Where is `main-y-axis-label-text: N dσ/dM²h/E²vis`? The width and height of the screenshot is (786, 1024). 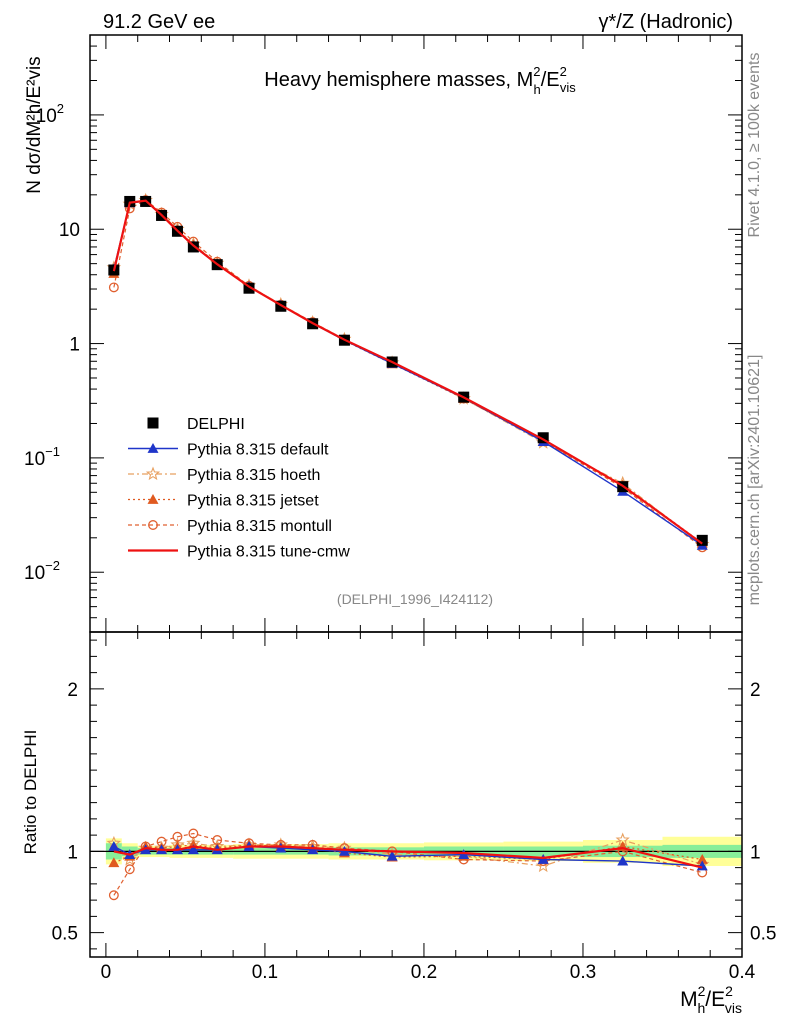
main-y-axis-label-text: N dσ/dM²h/E²vis is located at coordinates (34, 124).